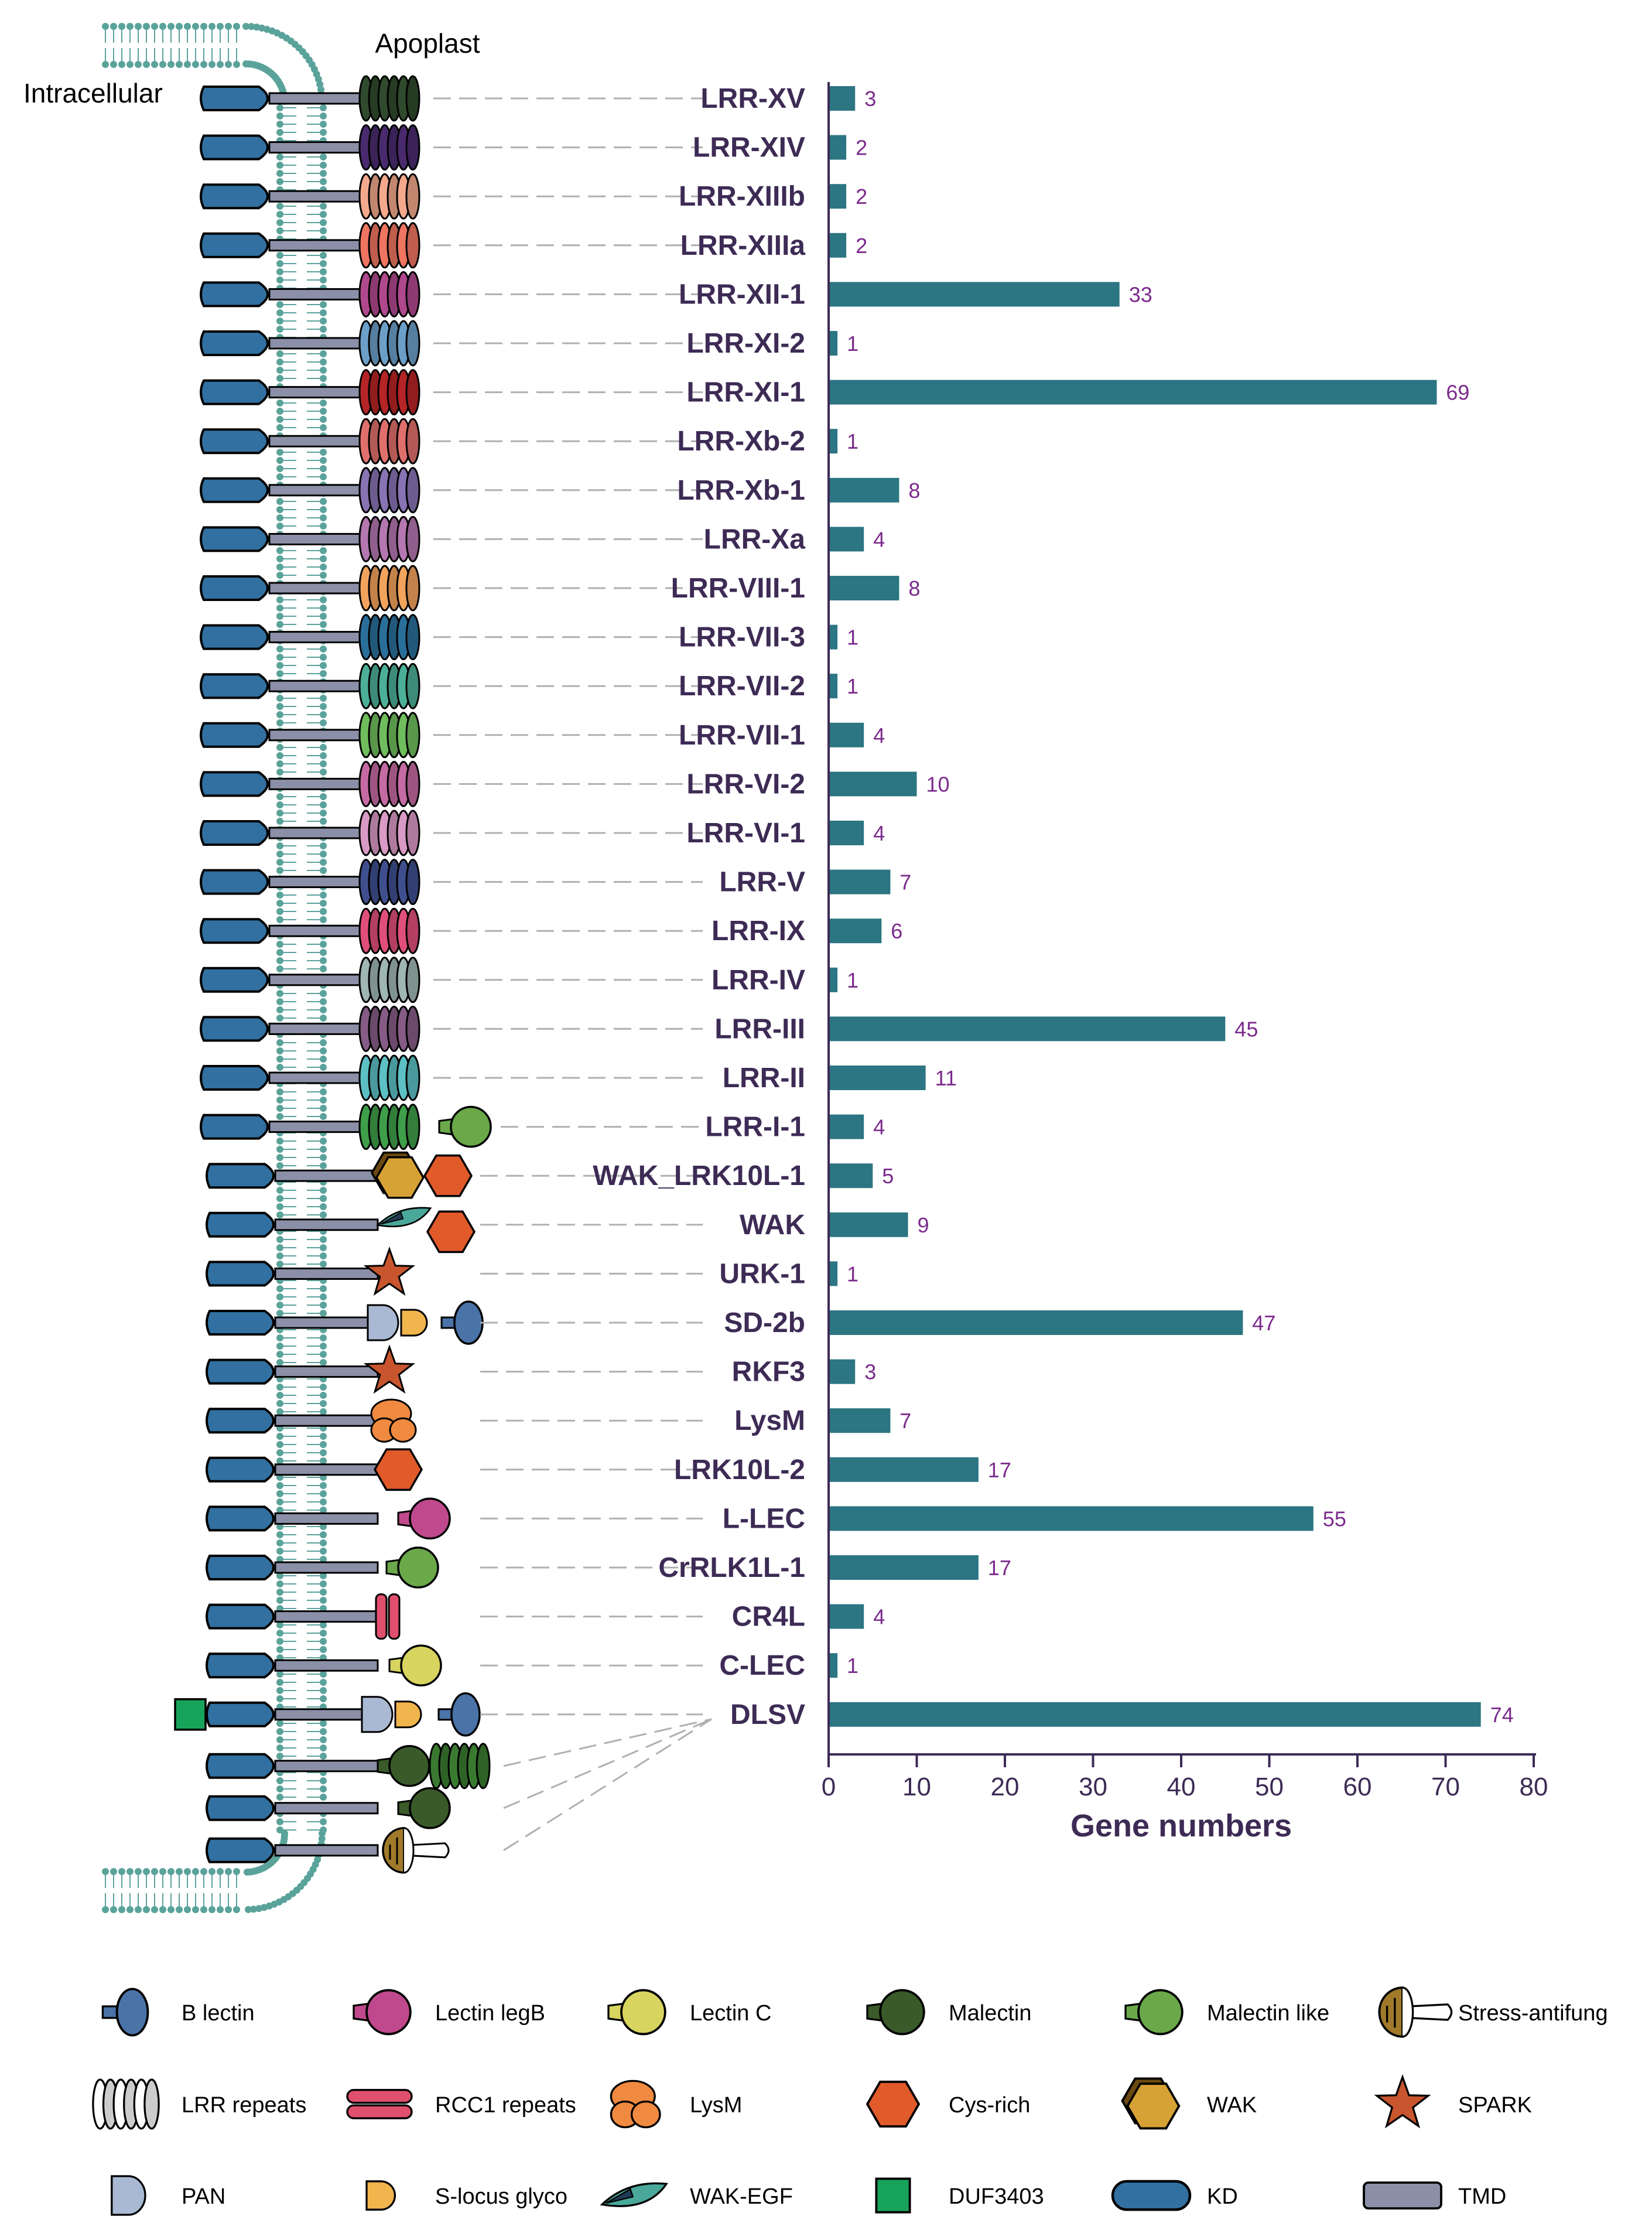 The image size is (1652, 2240). I want to click on receptor-lrr-xv, so click(310, 98).